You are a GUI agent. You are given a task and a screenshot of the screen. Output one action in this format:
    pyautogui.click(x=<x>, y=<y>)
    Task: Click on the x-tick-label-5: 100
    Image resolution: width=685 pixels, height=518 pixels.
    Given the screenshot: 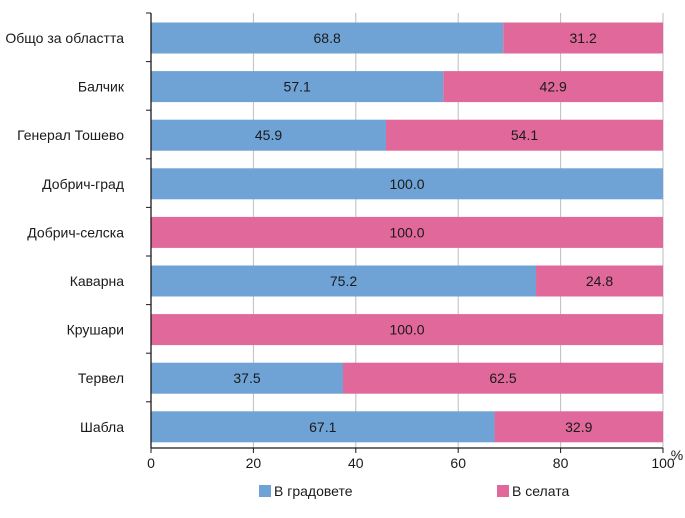 What is the action you would take?
    pyautogui.click(x=663, y=463)
    